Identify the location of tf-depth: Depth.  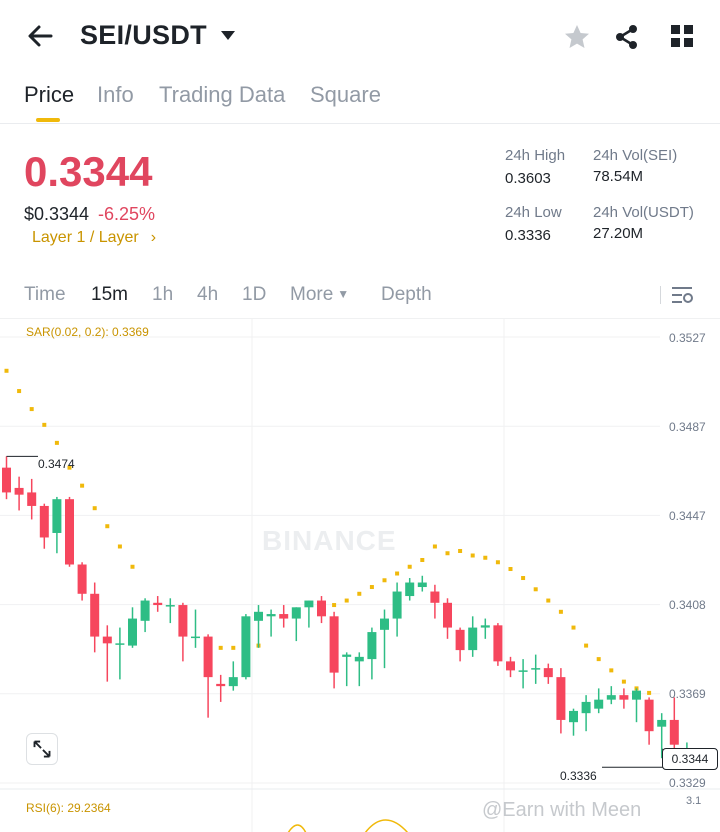
(406, 294).